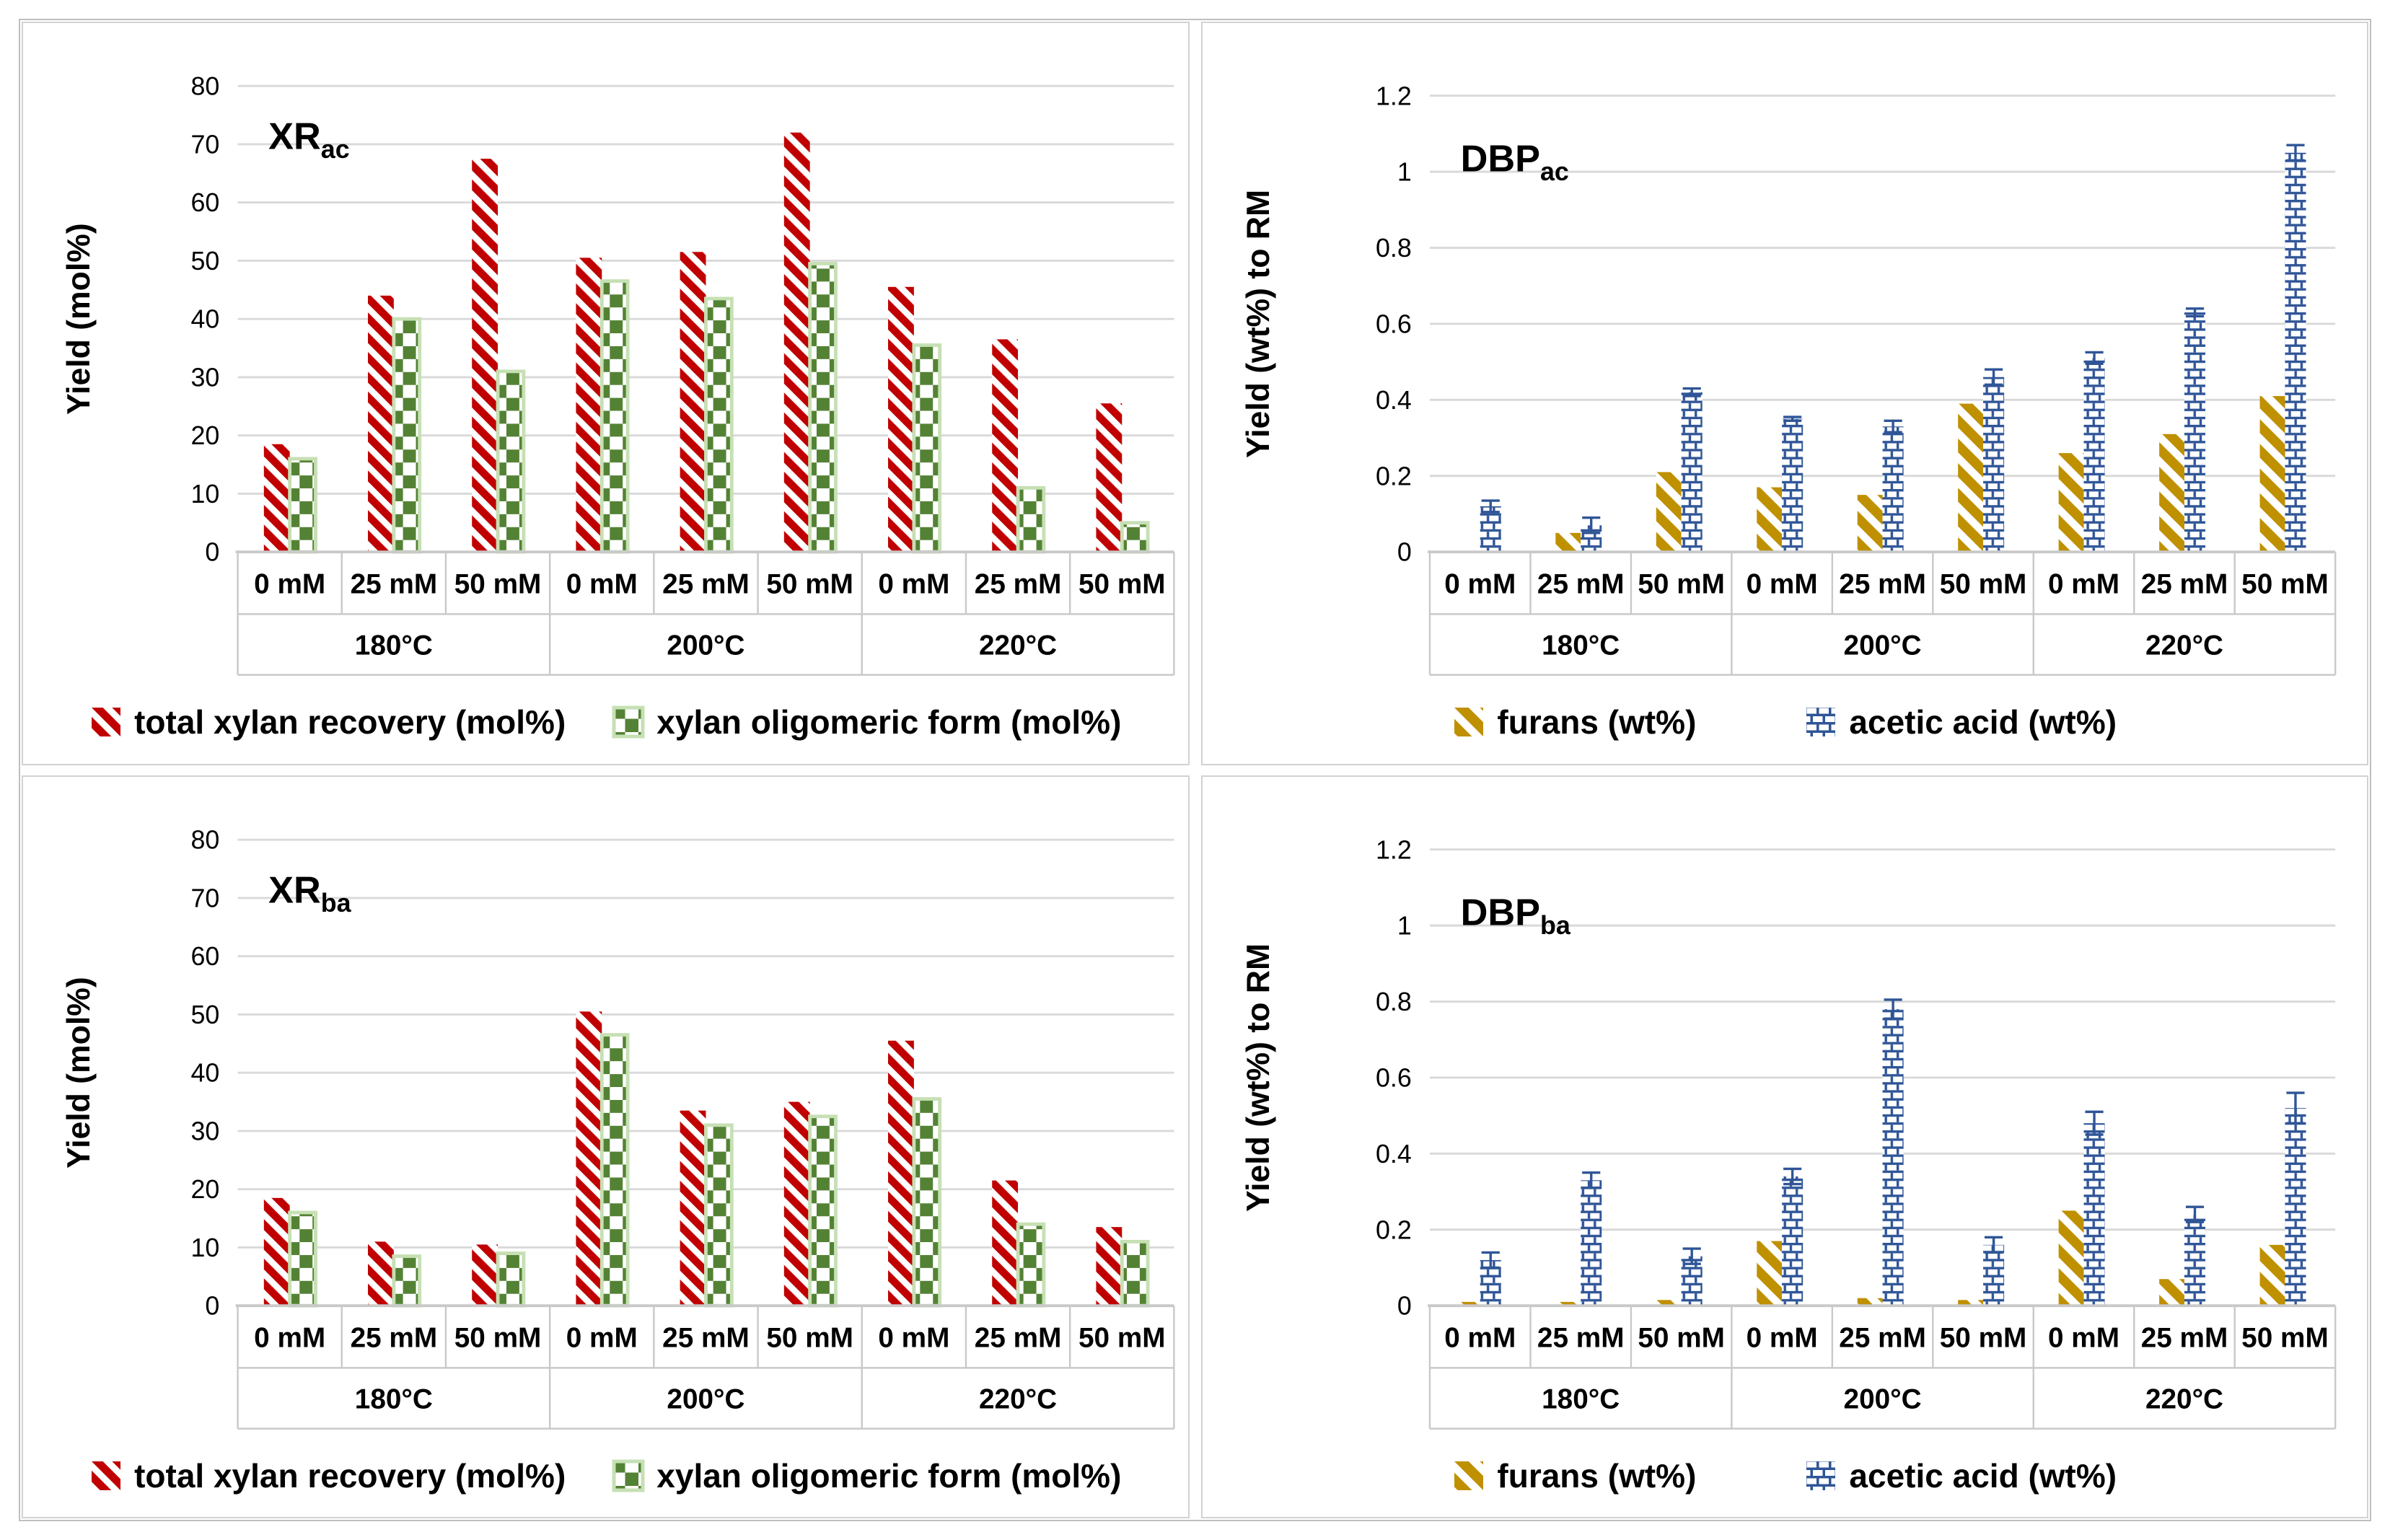 This screenshot has height=1540, width=2390. Describe the element at coordinates (1821, 723) in the screenshot. I see `legend-marker-blue-brick-icon` at that location.